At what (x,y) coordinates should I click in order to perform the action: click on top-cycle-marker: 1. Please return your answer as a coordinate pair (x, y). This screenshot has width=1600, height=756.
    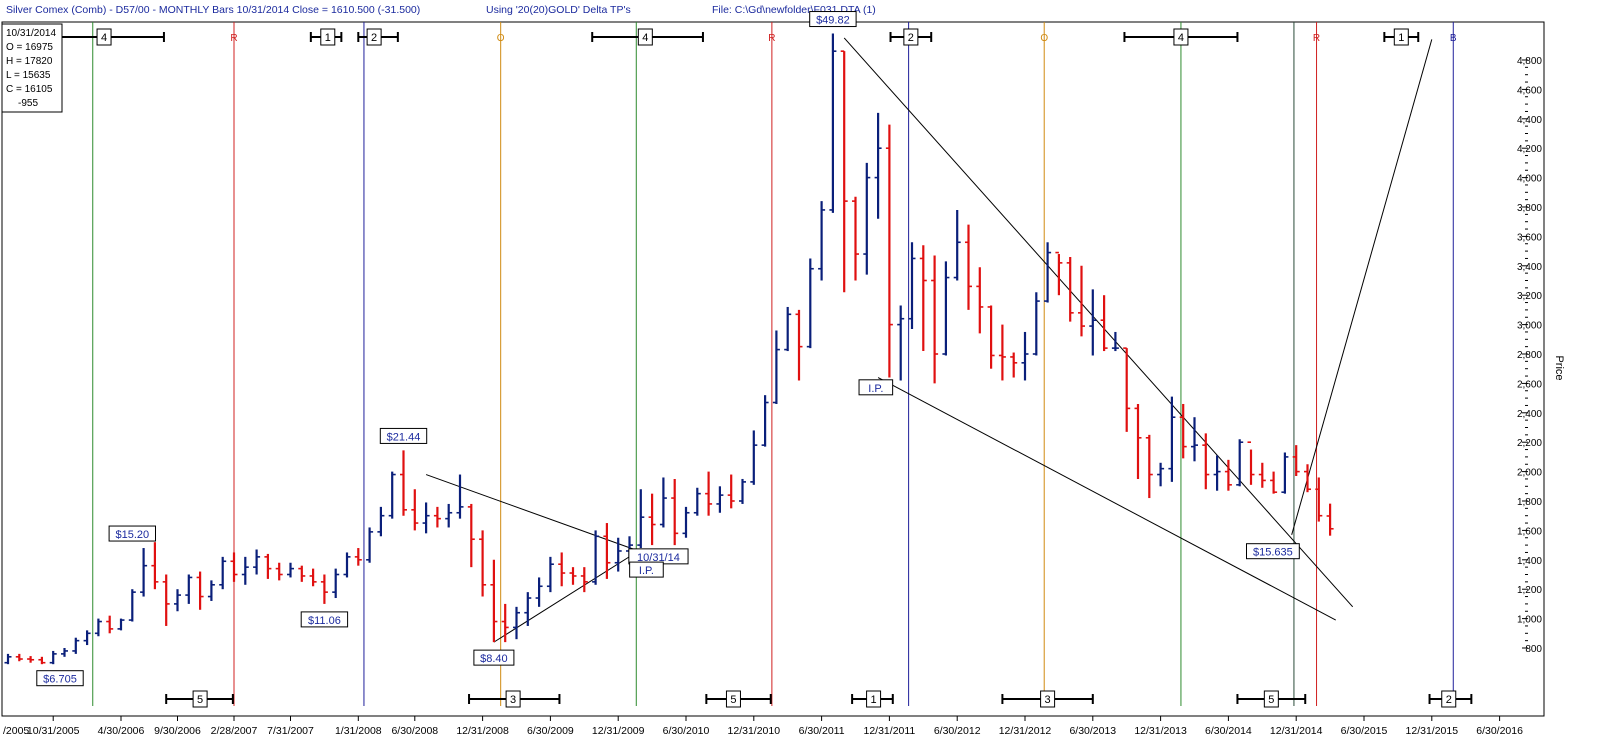
    Looking at the image, I should click on (1401, 37).